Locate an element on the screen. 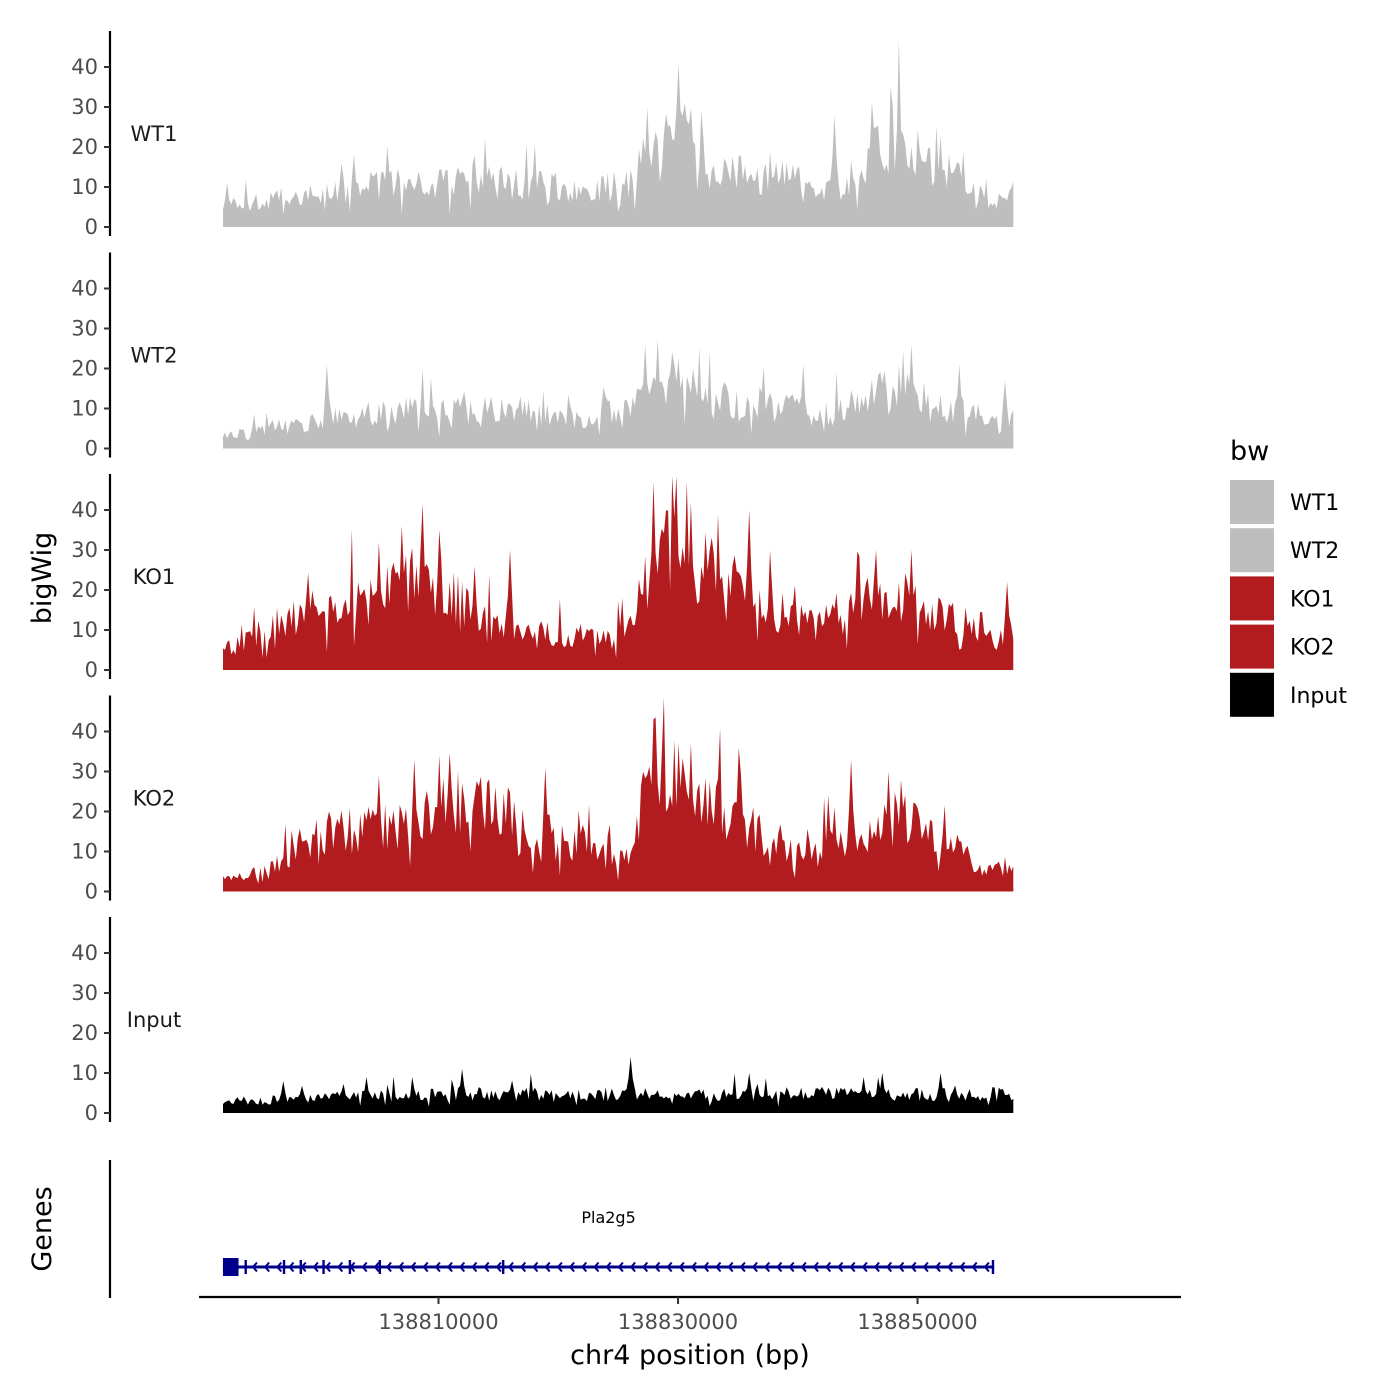  track-panel-ko2: 0 10 20 30 40 KO2 is located at coordinates (542, 799).